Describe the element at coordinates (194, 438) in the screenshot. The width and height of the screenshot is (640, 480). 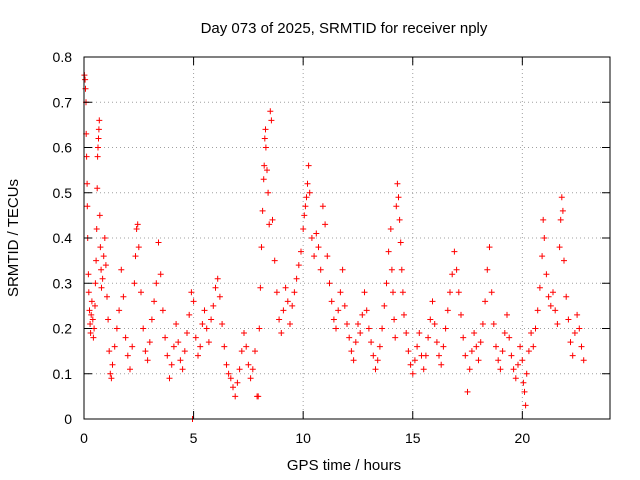
I see `x-tick-label: 5` at that location.